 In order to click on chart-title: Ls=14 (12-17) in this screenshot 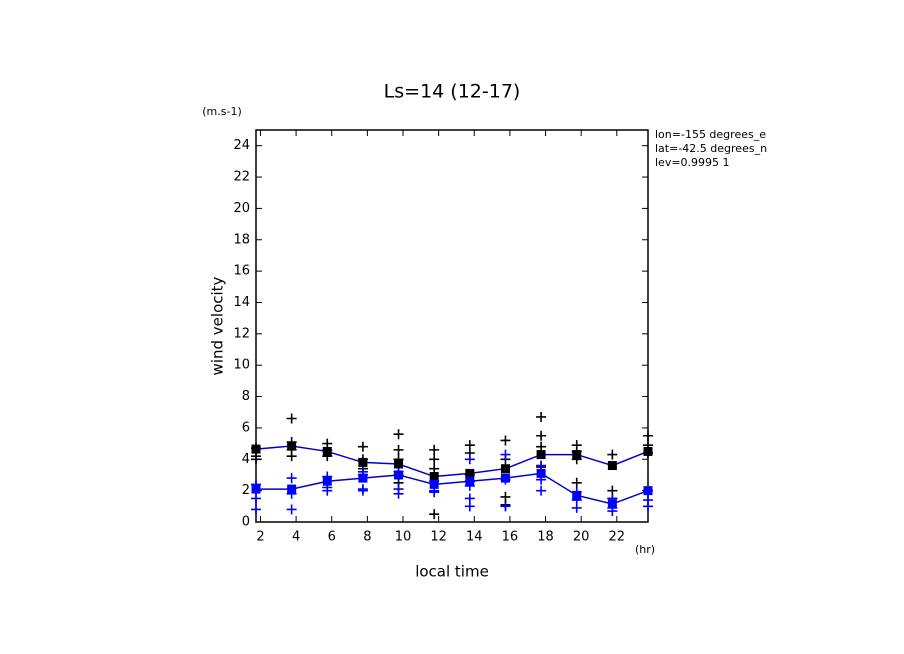, I will do `click(452, 92)`.